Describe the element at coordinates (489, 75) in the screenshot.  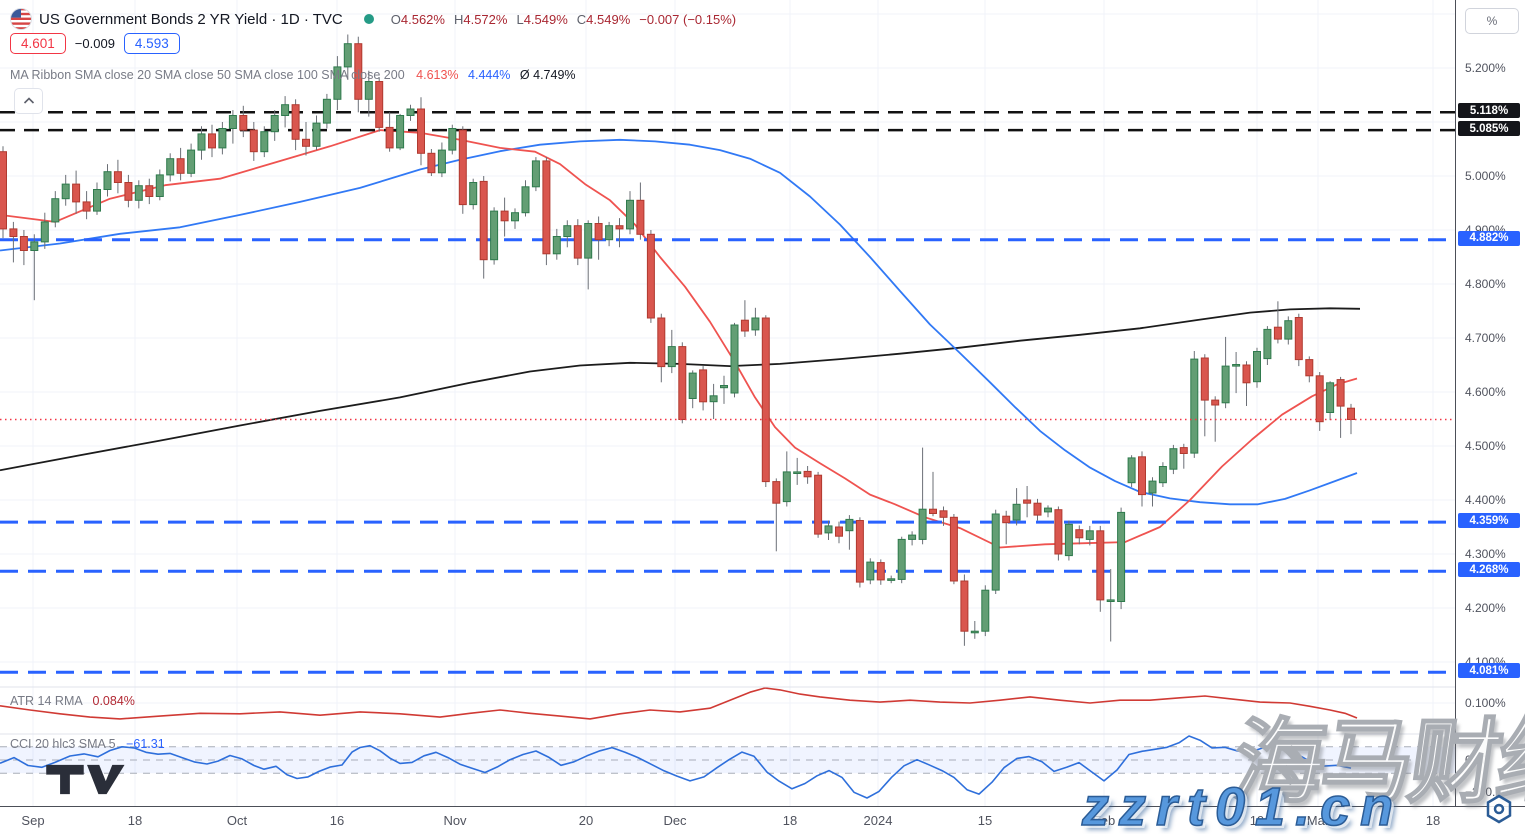
I see `sma50-value: 4.444%` at that location.